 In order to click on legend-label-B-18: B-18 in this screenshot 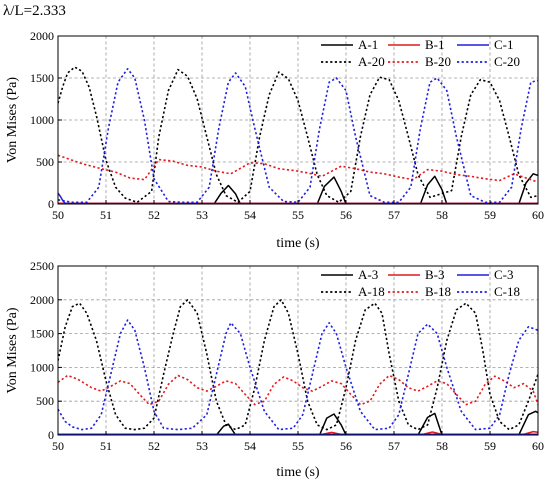, I will do `click(438, 291)`.